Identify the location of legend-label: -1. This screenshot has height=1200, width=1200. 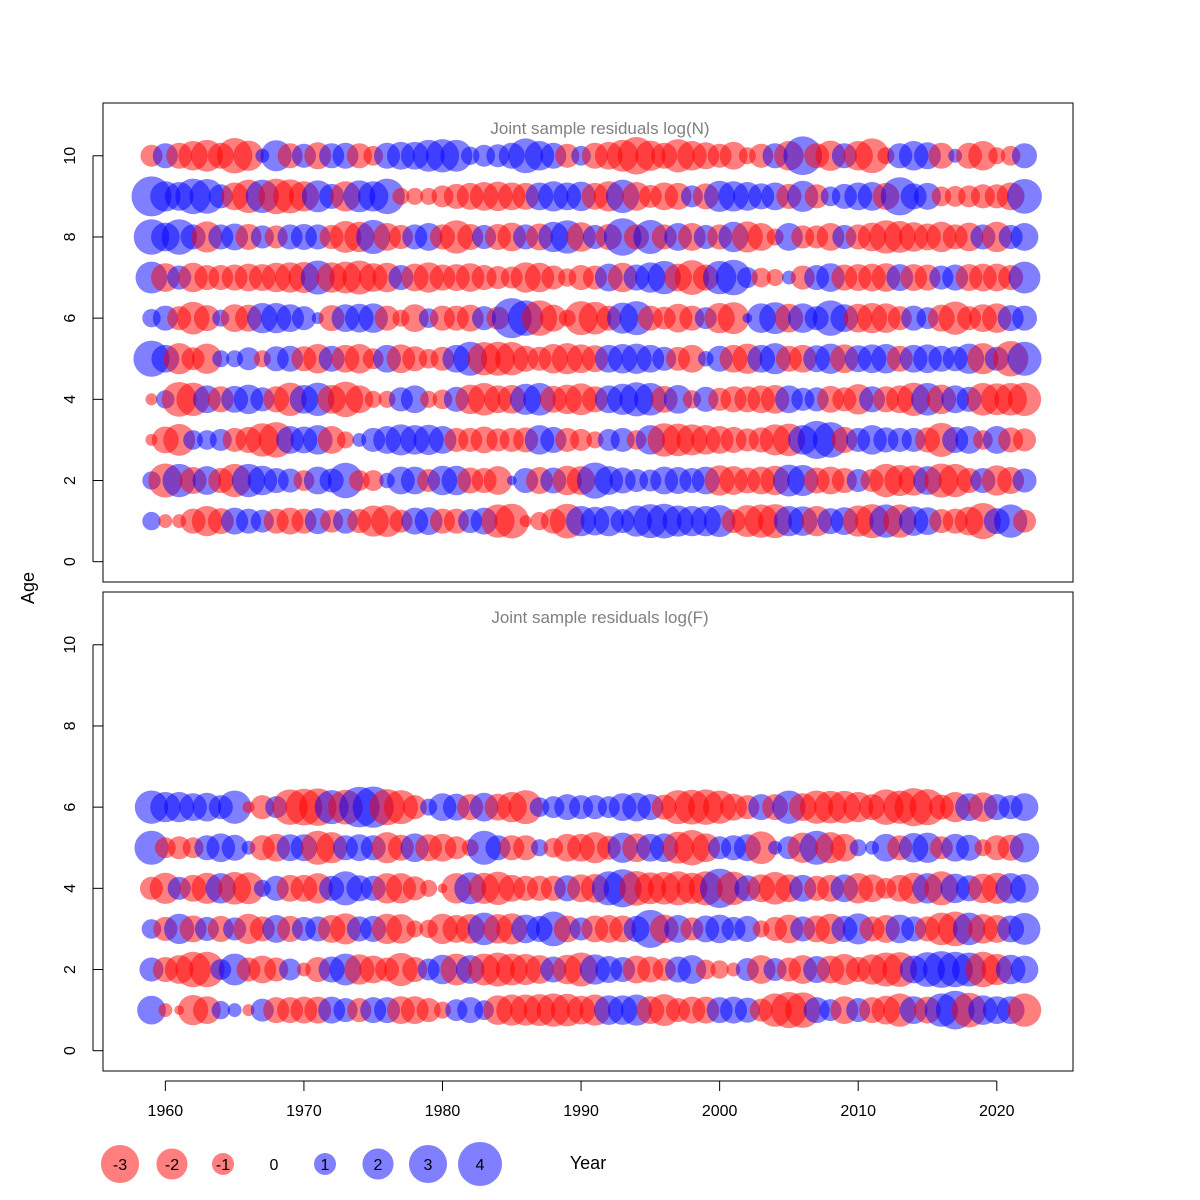
(223, 1165).